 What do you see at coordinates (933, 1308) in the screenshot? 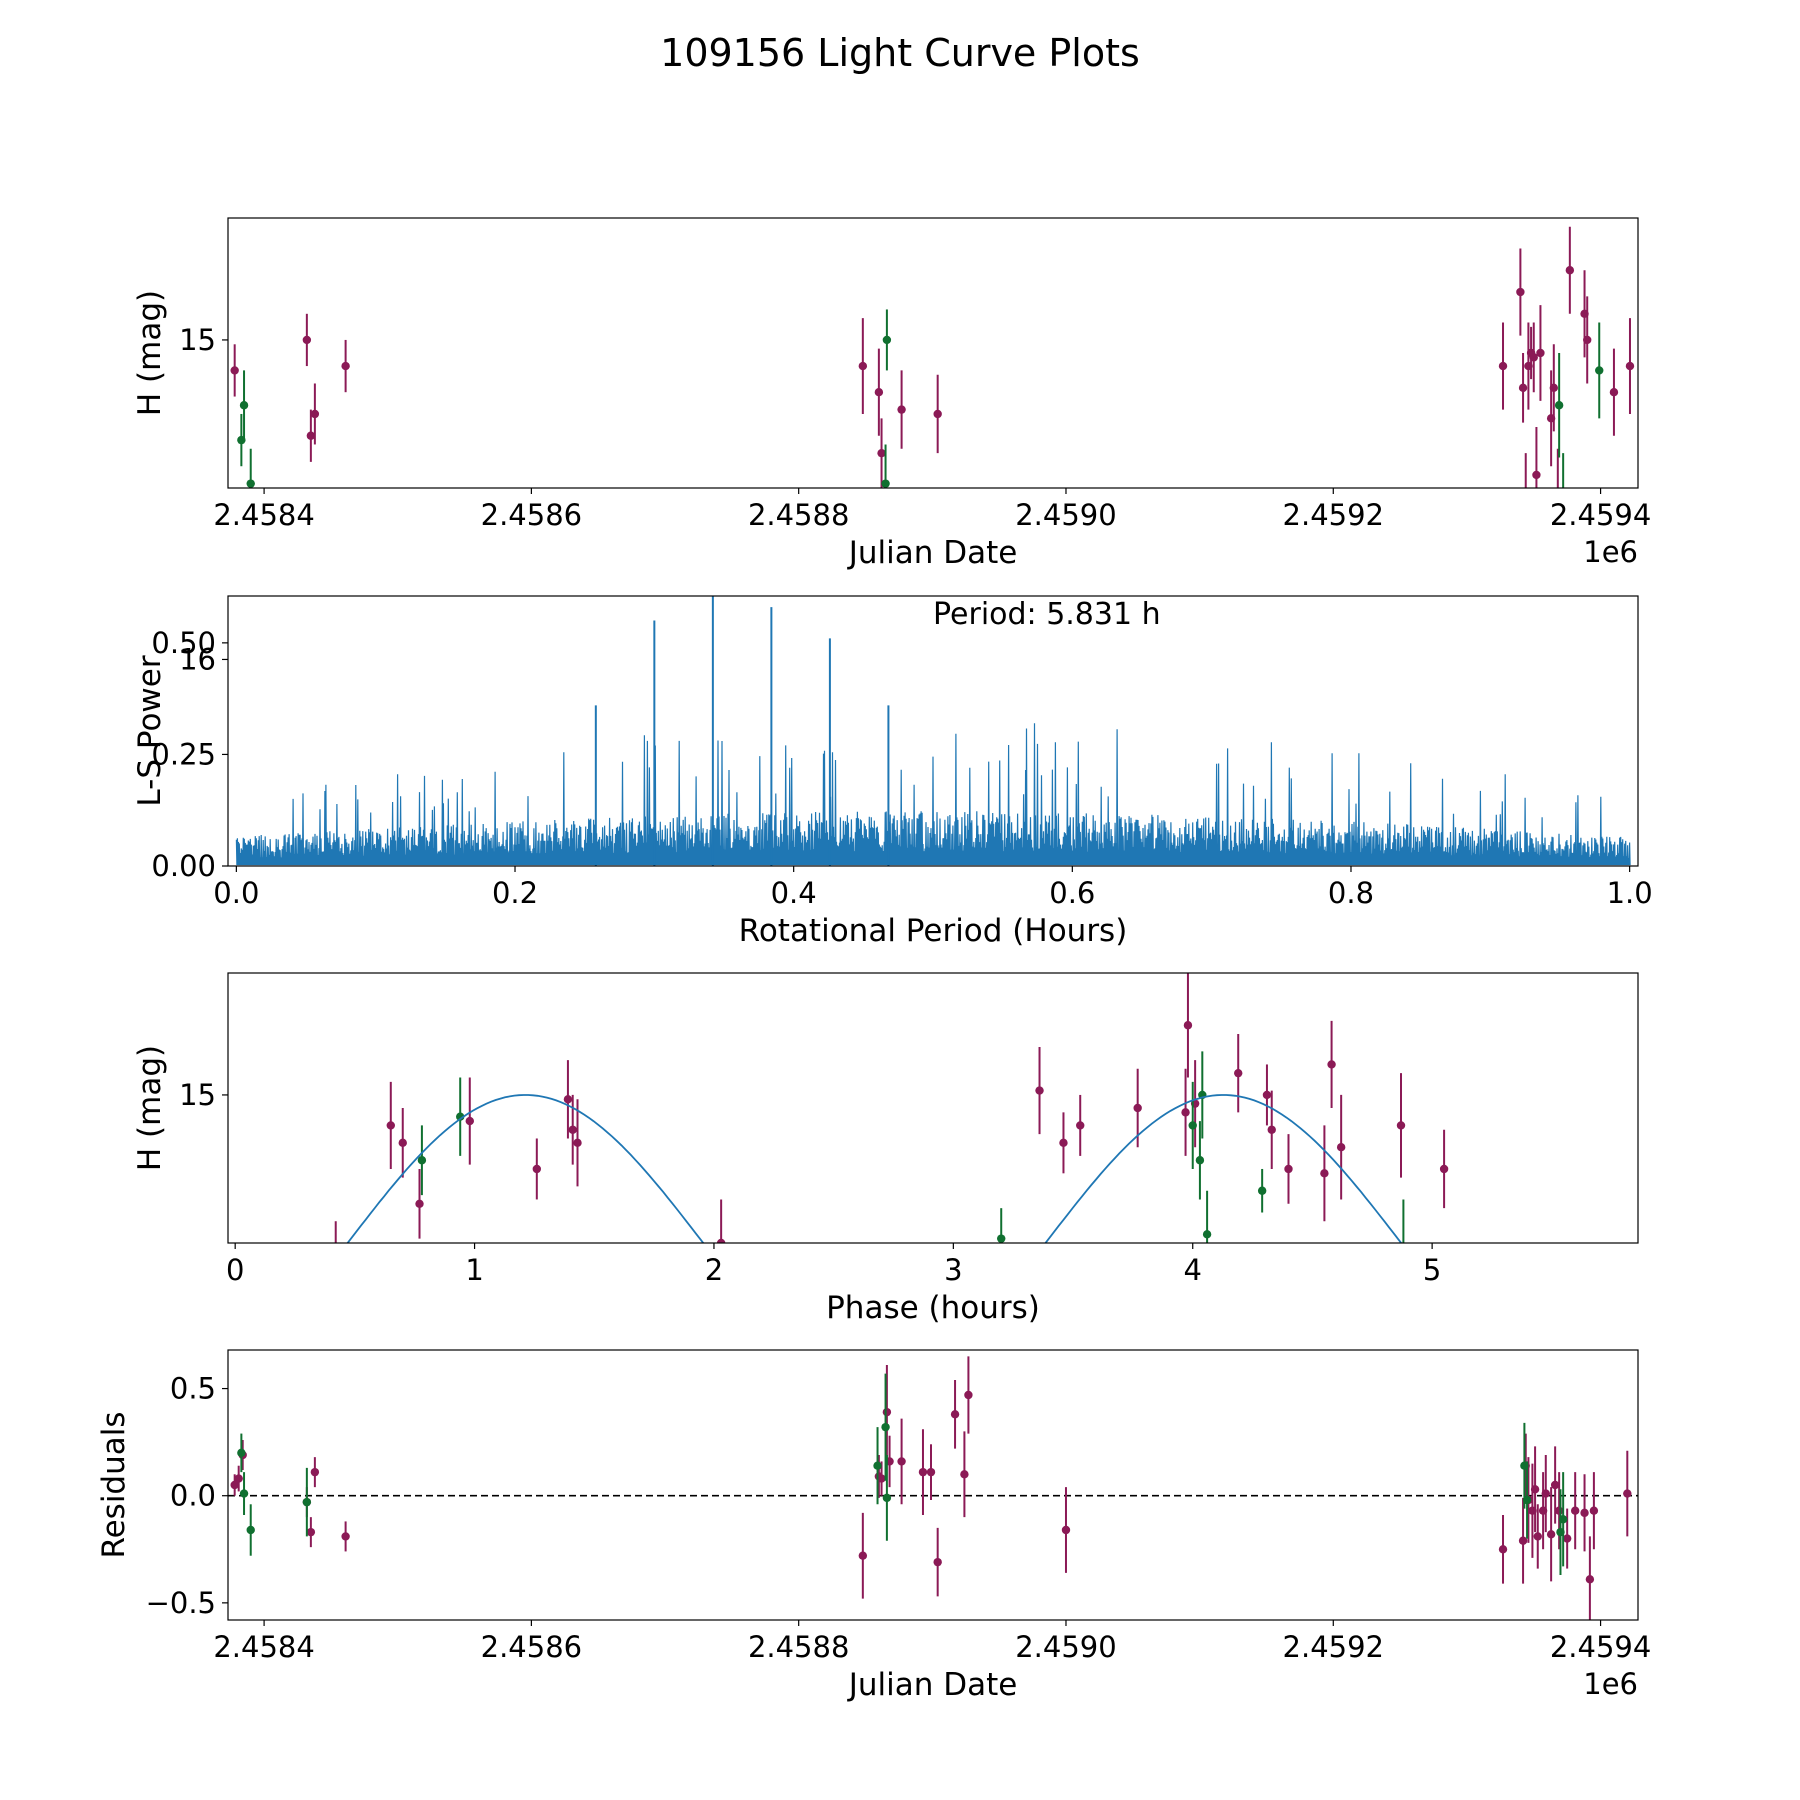
I see `x-axis-label: Phase (hours)` at bounding box center [933, 1308].